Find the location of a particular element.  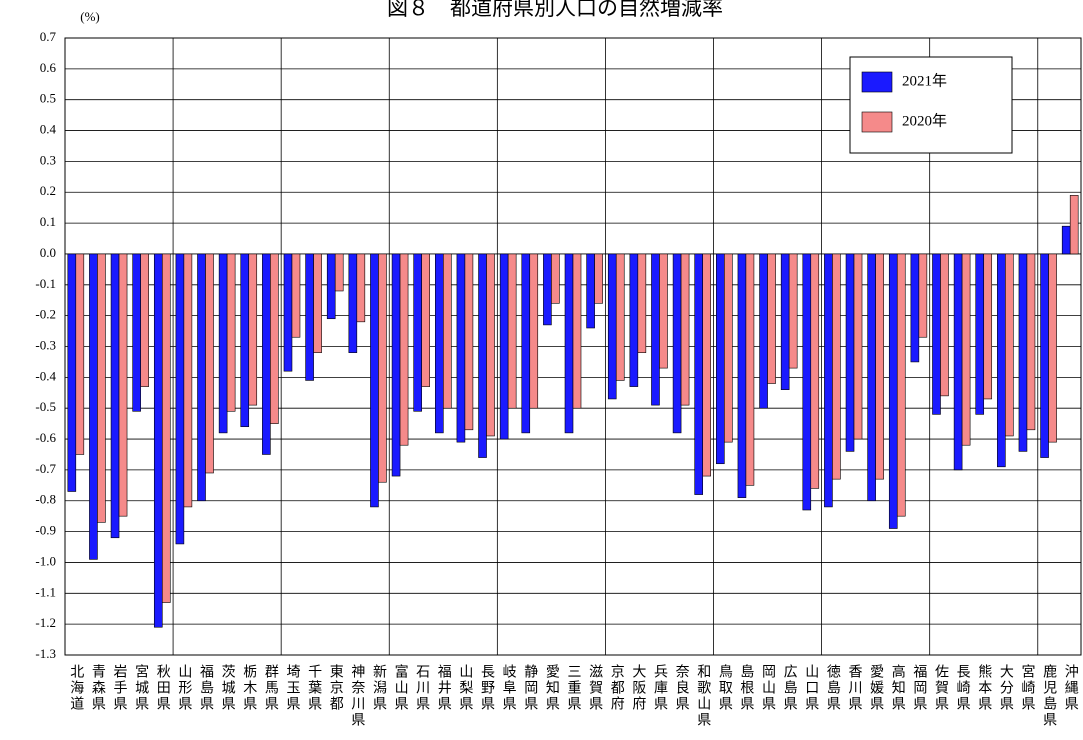

y-tick-label: -0.1 is located at coordinates (45, 283).